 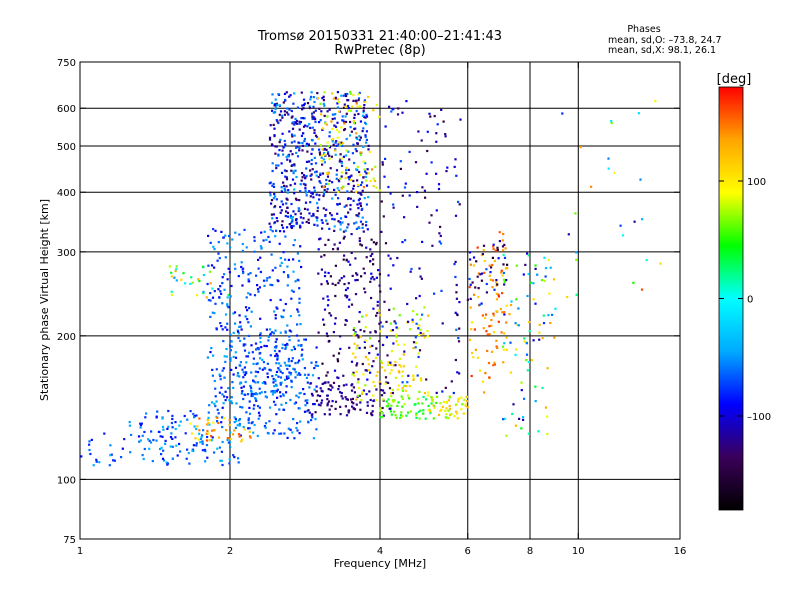 I want to click on colorbar-tick-label: –100, so click(x=759, y=417).